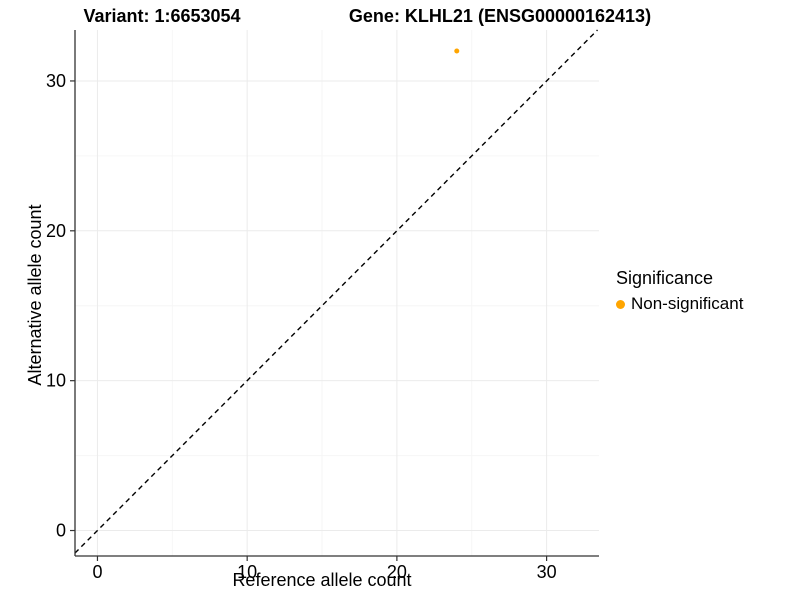 The width and height of the screenshot is (800, 600). Describe the element at coordinates (56, 381) in the screenshot. I see `y-tick-label: 10` at that location.